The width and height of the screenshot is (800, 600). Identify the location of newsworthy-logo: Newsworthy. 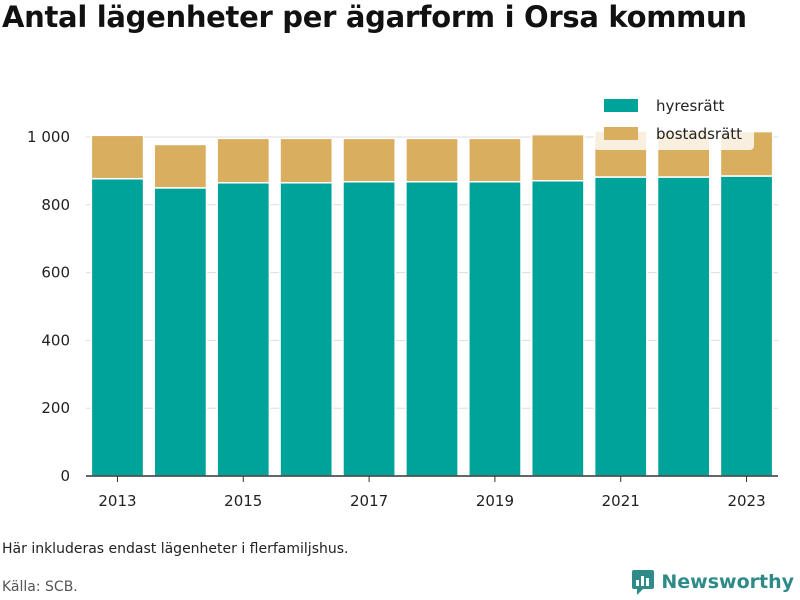
(712, 582).